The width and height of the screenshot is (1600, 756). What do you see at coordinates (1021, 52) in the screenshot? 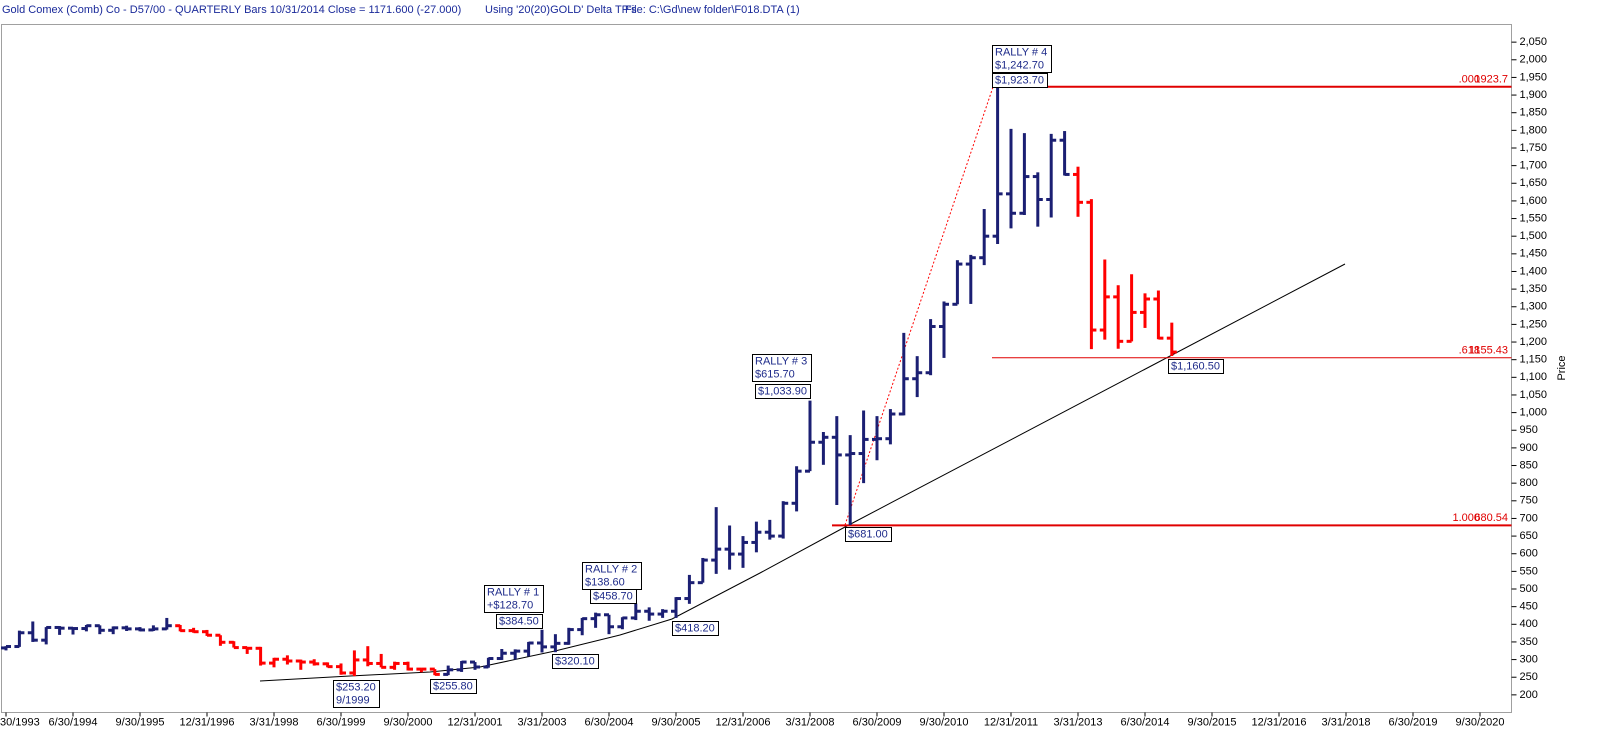
I see `annotation-text: RALLY # 4` at bounding box center [1021, 52].